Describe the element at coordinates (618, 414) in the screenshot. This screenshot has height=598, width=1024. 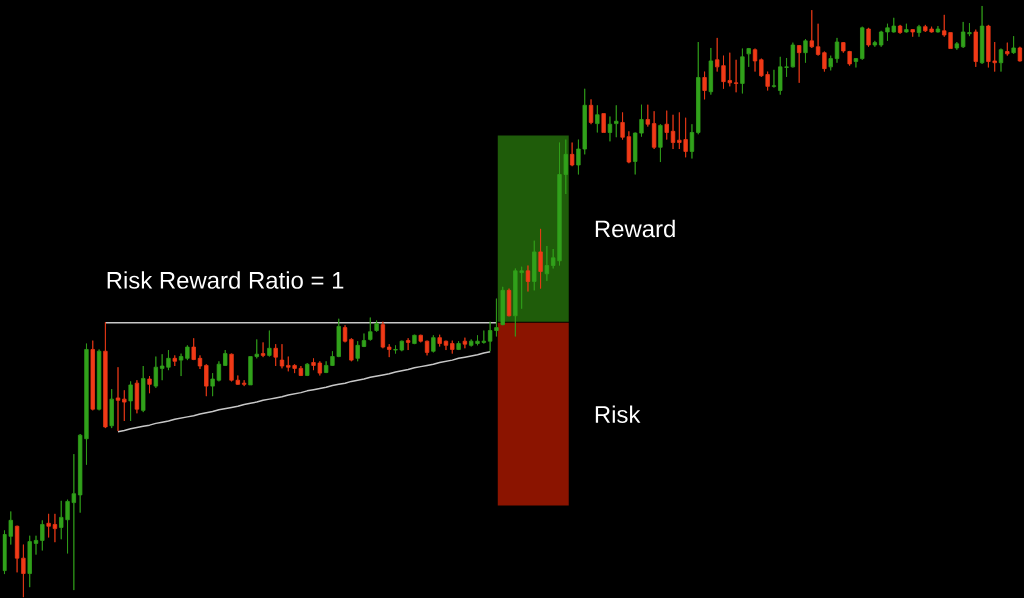
I see `band-label: Risk` at that location.